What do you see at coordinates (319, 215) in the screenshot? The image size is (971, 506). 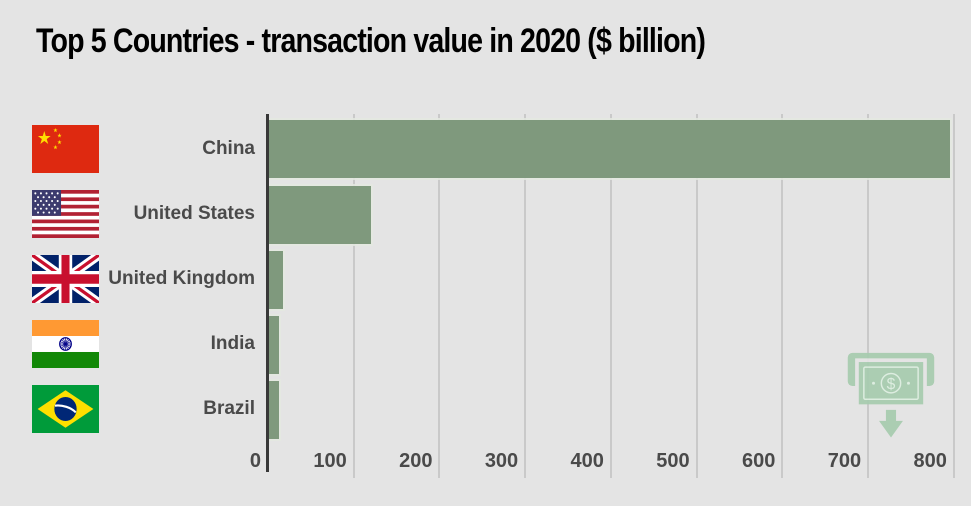 I see `bar-united-states` at bounding box center [319, 215].